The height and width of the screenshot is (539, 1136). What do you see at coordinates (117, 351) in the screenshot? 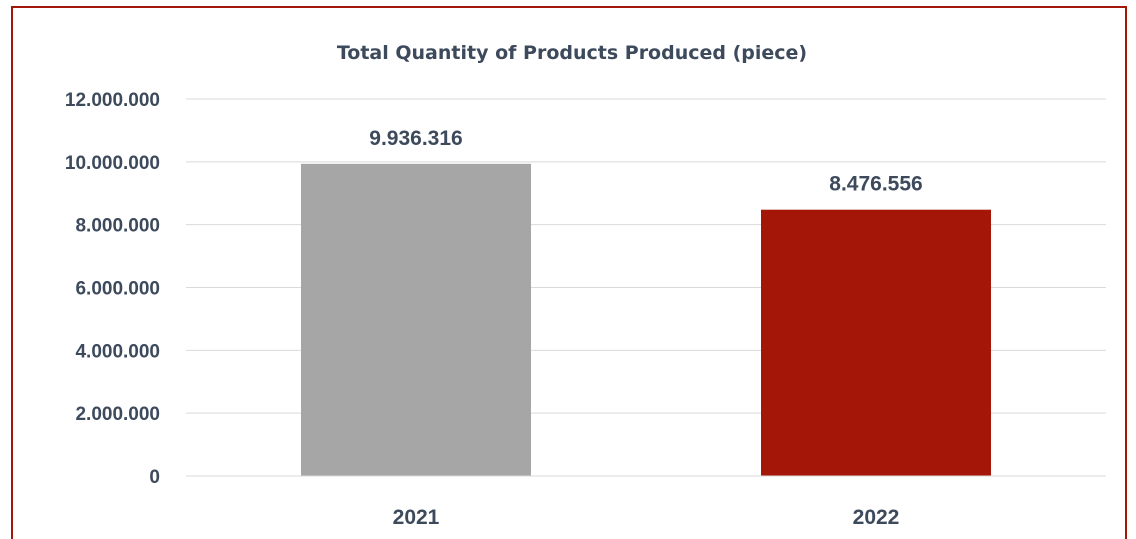
I see `y-tick-label: 4.000.000` at bounding box center [117, 351].